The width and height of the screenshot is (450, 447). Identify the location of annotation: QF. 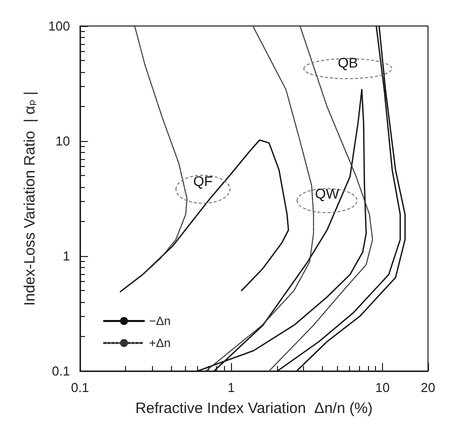
(203, 180).